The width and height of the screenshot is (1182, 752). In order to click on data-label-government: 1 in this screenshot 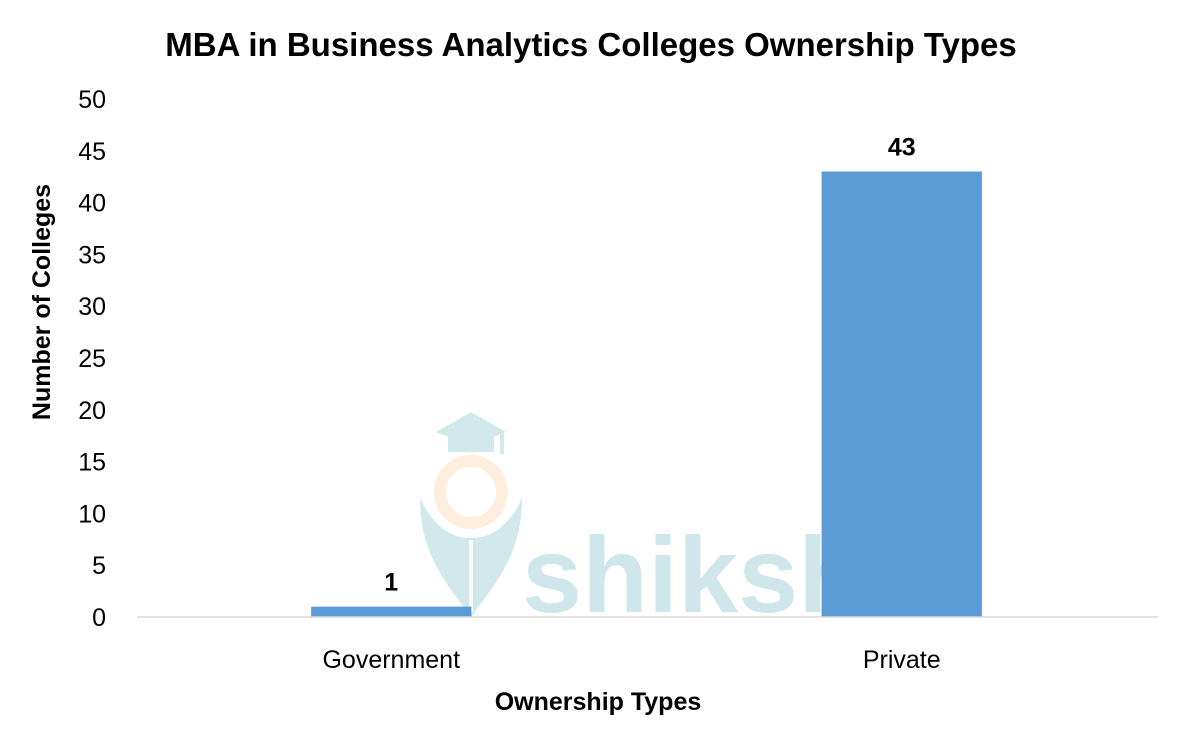, I will do `click(391, 583)`.